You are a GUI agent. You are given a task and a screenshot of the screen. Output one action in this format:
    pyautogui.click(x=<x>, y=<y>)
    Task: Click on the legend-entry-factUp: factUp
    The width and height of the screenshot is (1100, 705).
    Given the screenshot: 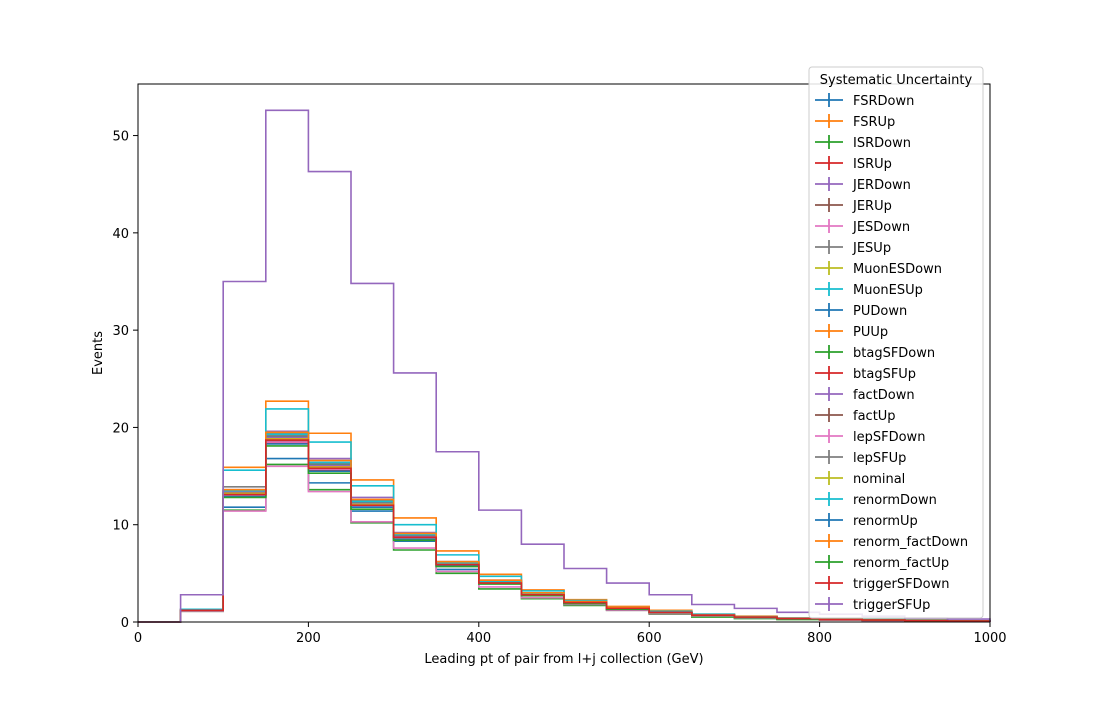 What is the action you would take?
    pyautogui.click(x=855, y=416)
    